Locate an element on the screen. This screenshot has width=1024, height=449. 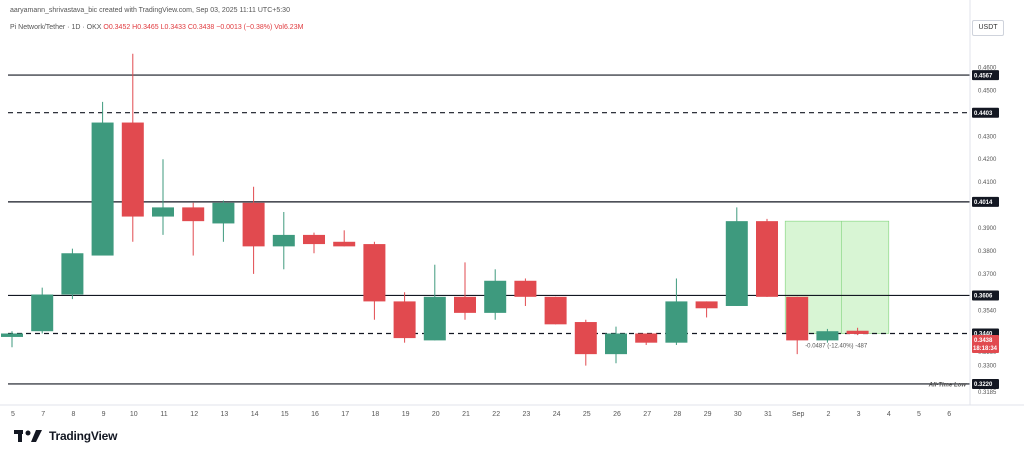
price-tick-0: 0.4600 is located at coordinates (987, 69).